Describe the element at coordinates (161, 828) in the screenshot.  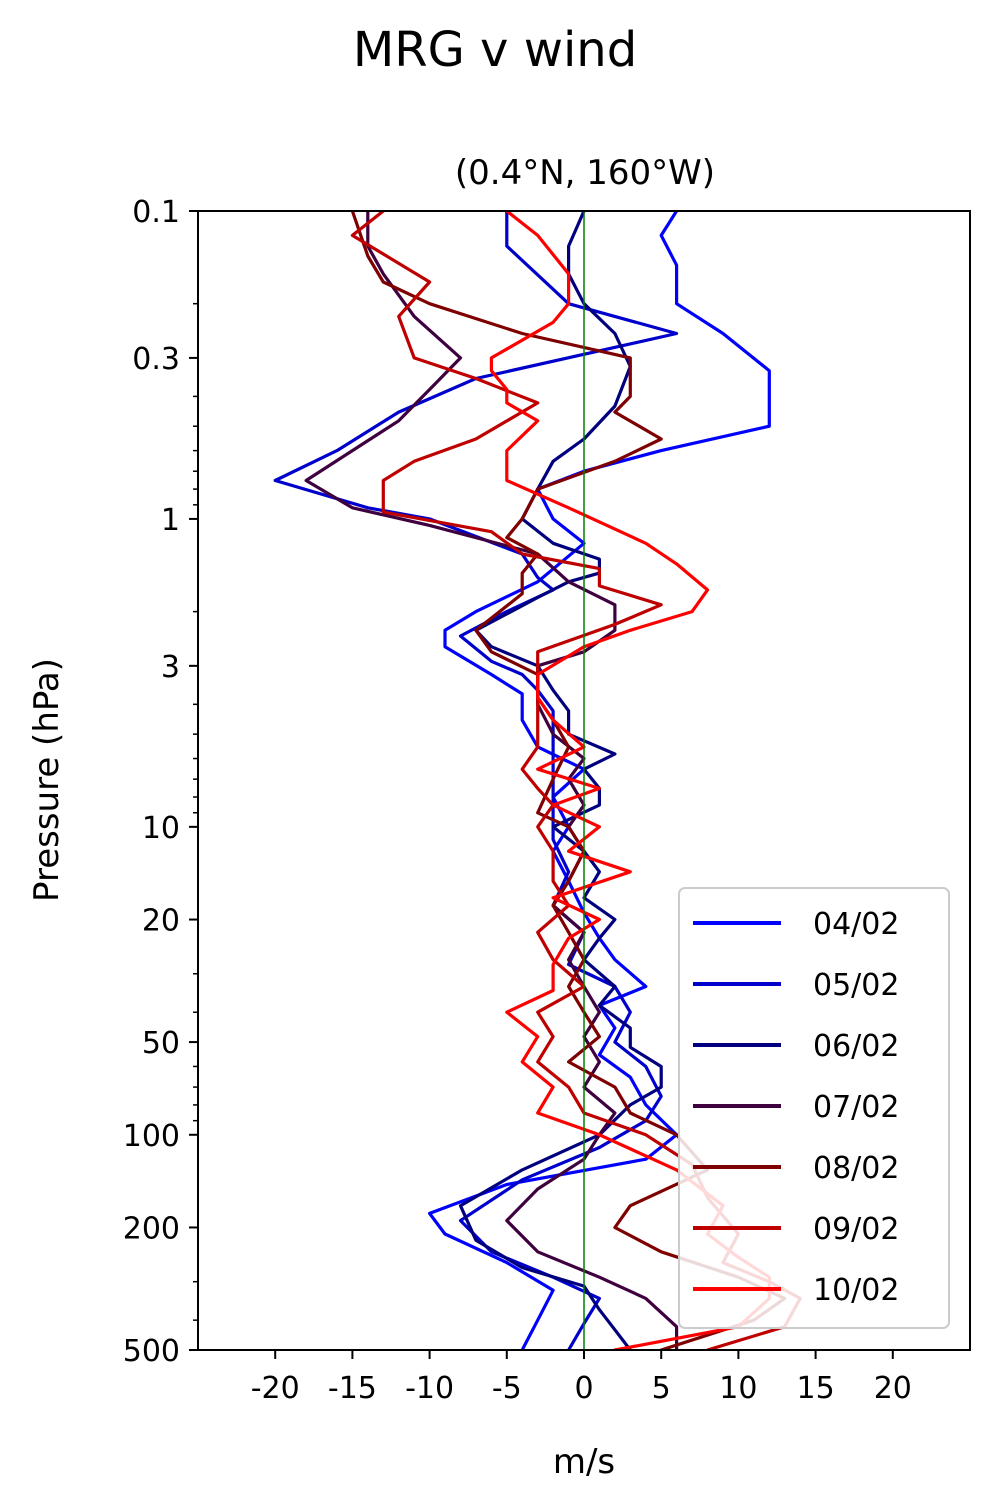
I see `y-tick-label: 10` at that location.